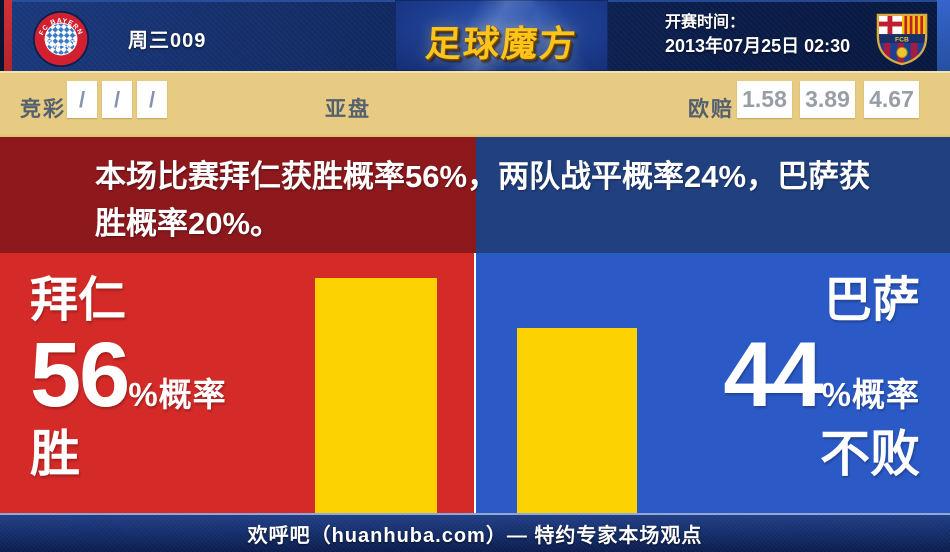 The image size is (950, 552). Describe the element at coordinates (827, 99) in the screenshot. I see `euro-odds-draw-box: 3.89` at that location.